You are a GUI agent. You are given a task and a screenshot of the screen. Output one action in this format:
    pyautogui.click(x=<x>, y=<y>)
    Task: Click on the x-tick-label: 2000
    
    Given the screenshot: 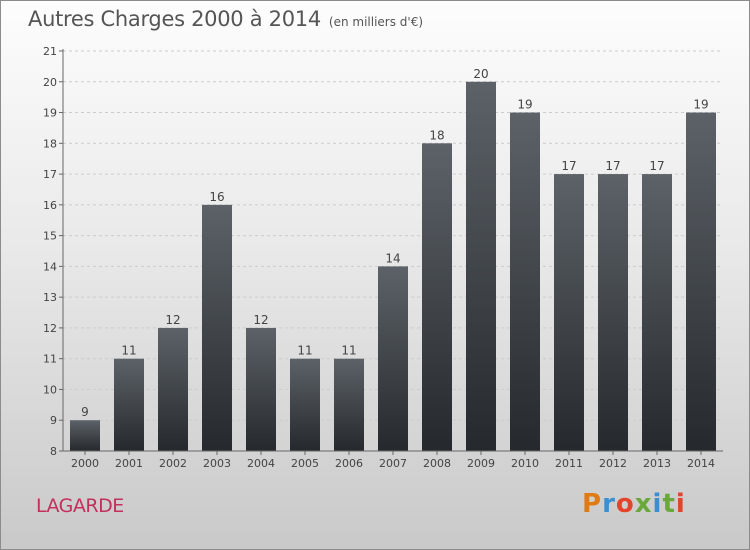 What is the action you would take?
    pyautogui.click(x=85, y=463)
    